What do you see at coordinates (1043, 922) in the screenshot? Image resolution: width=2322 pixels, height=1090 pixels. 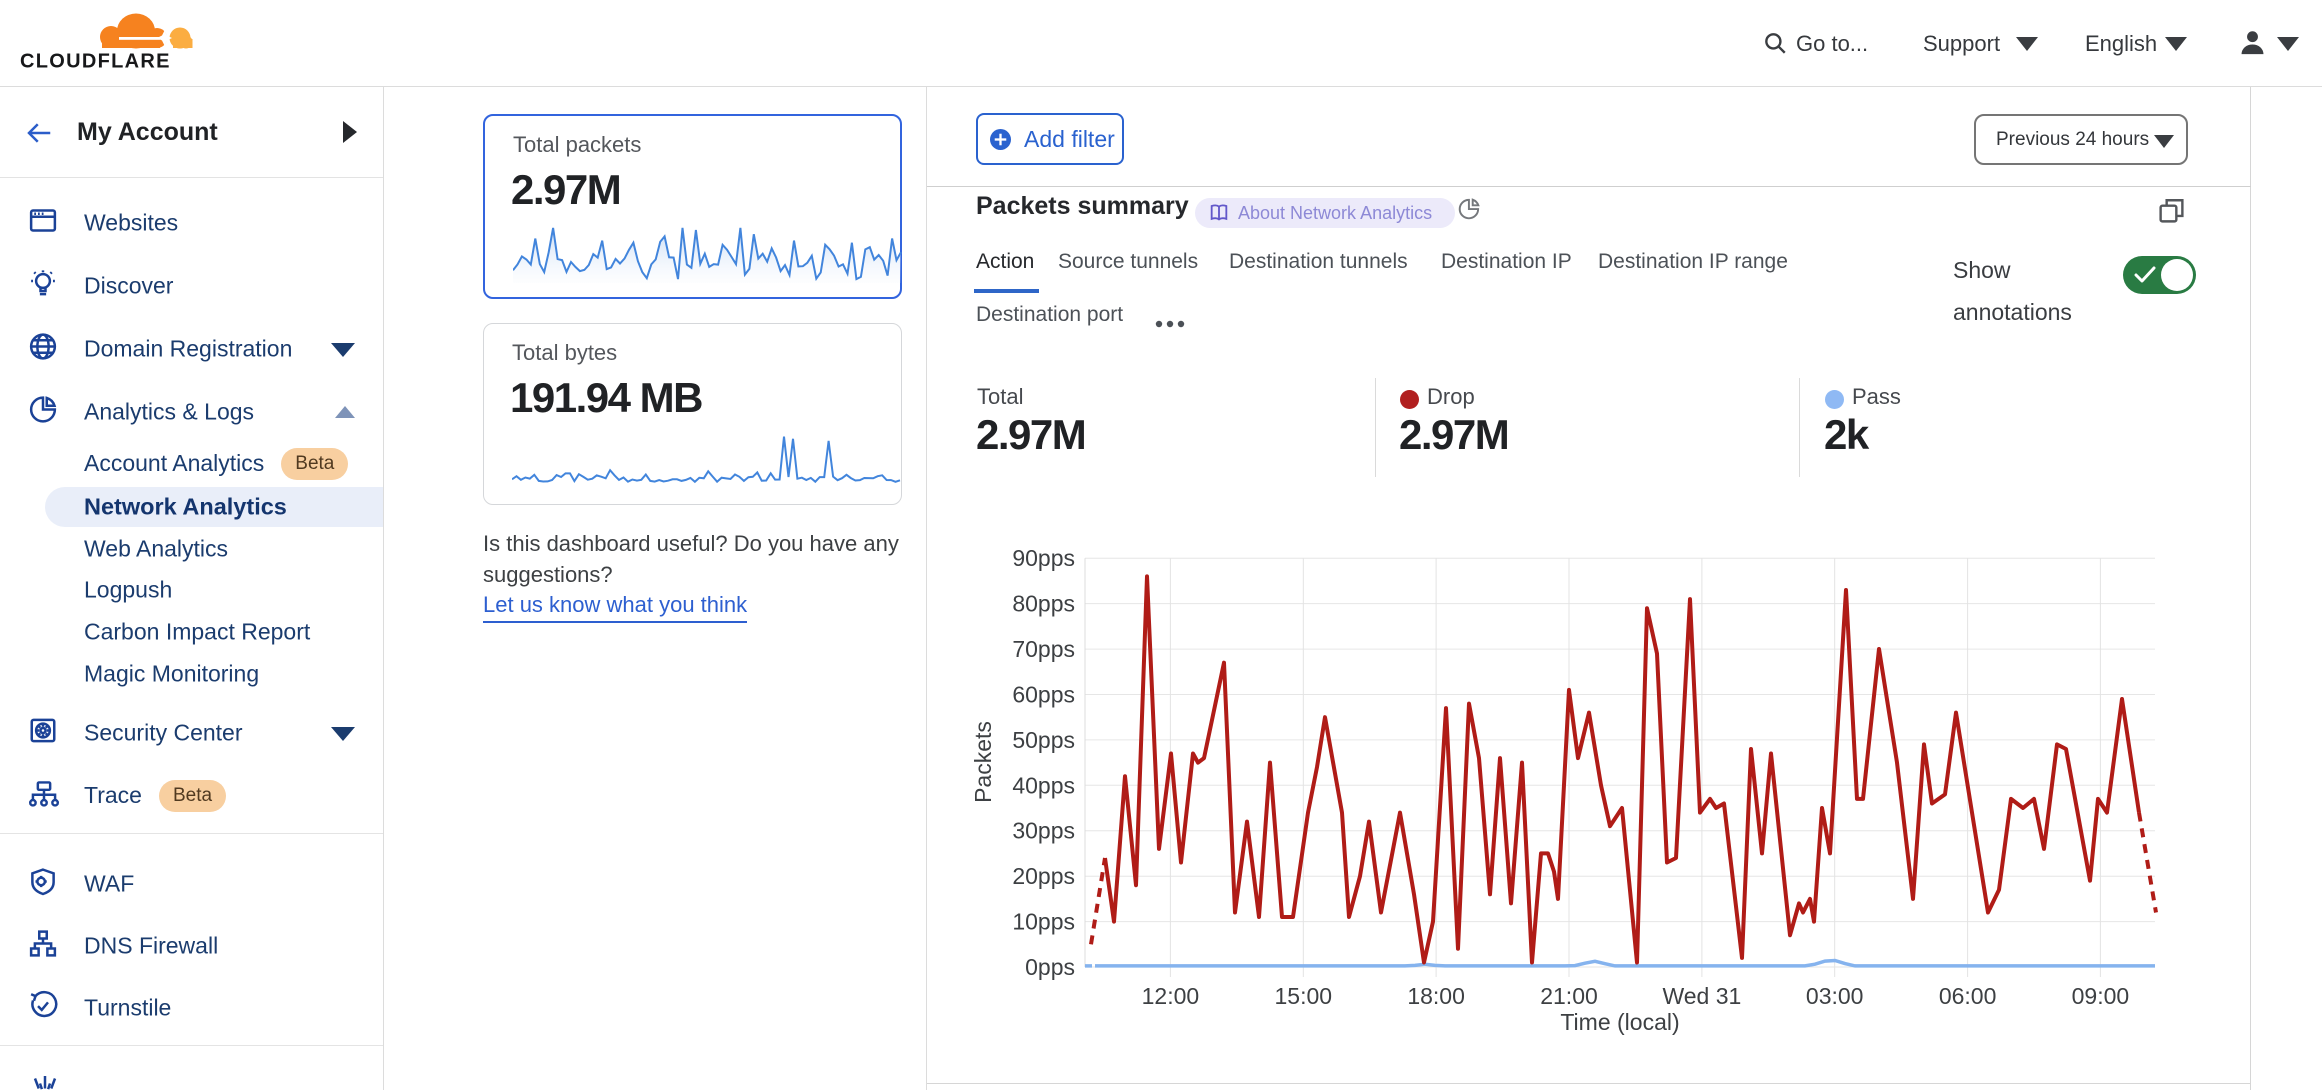 I see `svg-text: 10pps` at bounding box center [1043, 922].